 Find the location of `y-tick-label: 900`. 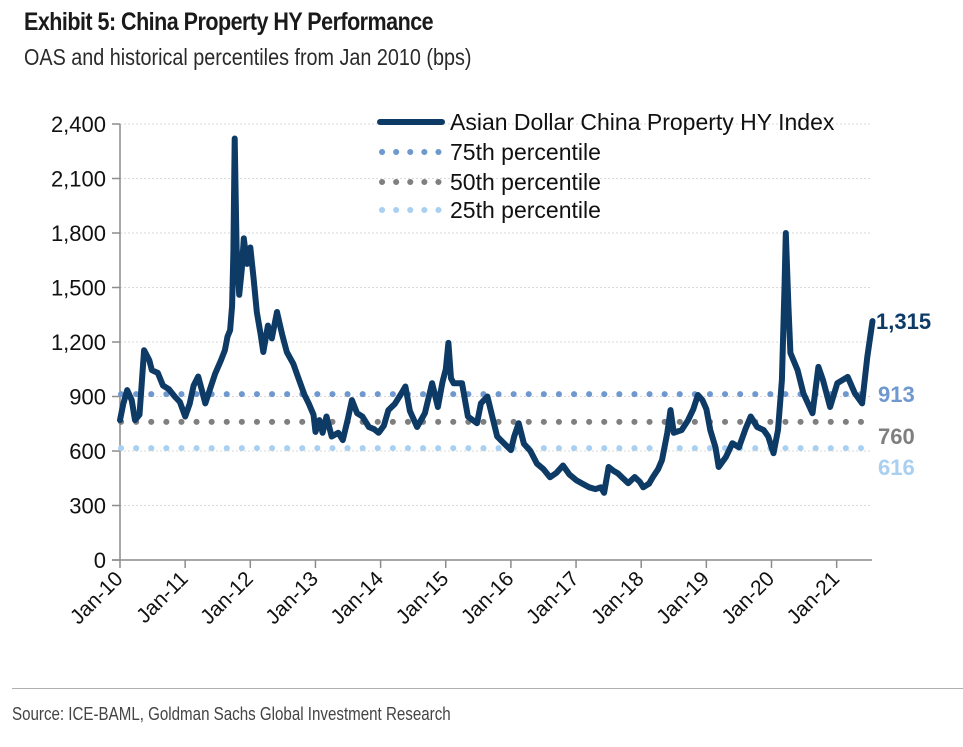

y-tick-label: 900 is located at coordinates (87, 397).